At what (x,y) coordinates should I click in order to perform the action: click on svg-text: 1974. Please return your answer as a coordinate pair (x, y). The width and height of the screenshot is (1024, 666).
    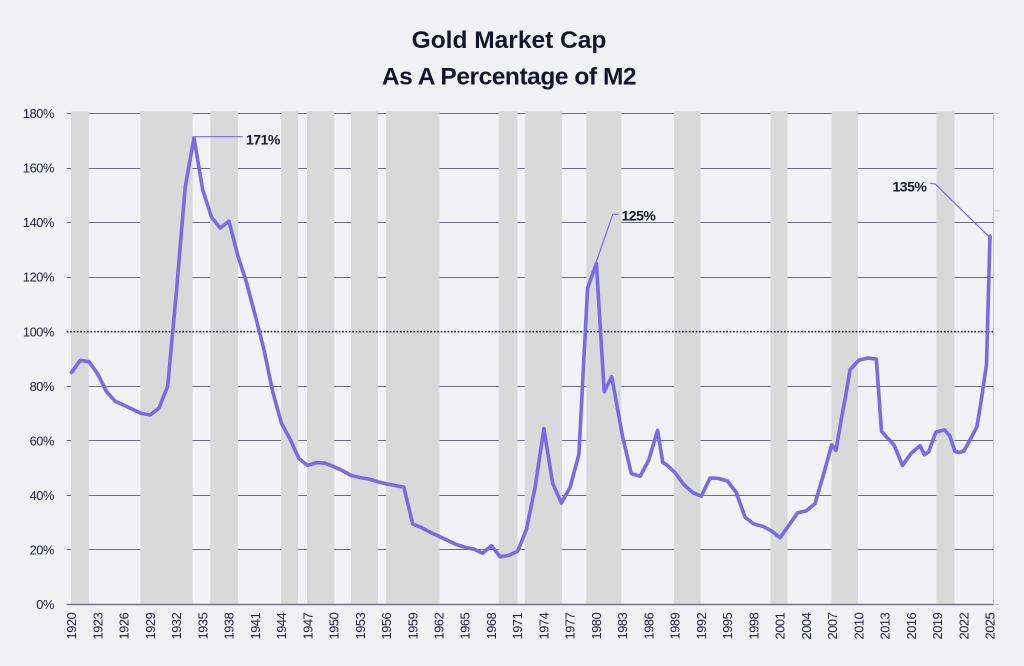
    Looking at the image, I should click on (544, 625).